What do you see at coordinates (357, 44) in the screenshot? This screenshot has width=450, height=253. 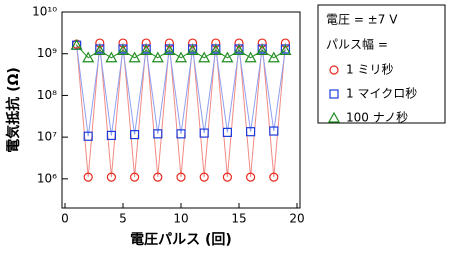 I see `legend-subtitle: パルス幅 =` at bounding box center [357, 44].